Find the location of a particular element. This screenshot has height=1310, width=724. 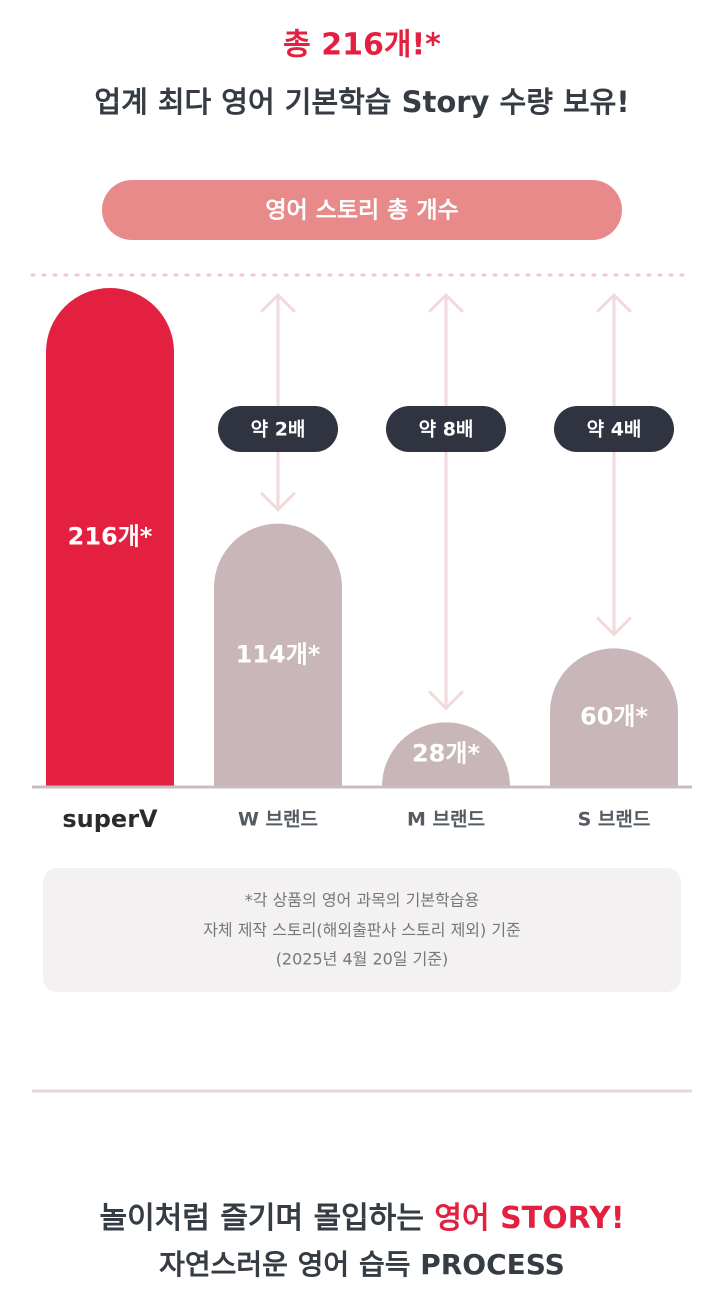

footnote-box is located at coordinates (362, 930).